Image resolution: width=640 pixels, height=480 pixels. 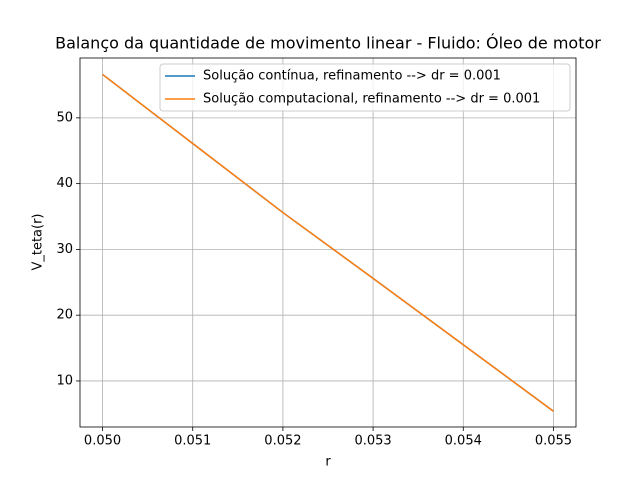 What do you see at coordinates (372, 441) in the screenshot?
I see `x-tick-label: 0.053` at bounding box center [372, 441].